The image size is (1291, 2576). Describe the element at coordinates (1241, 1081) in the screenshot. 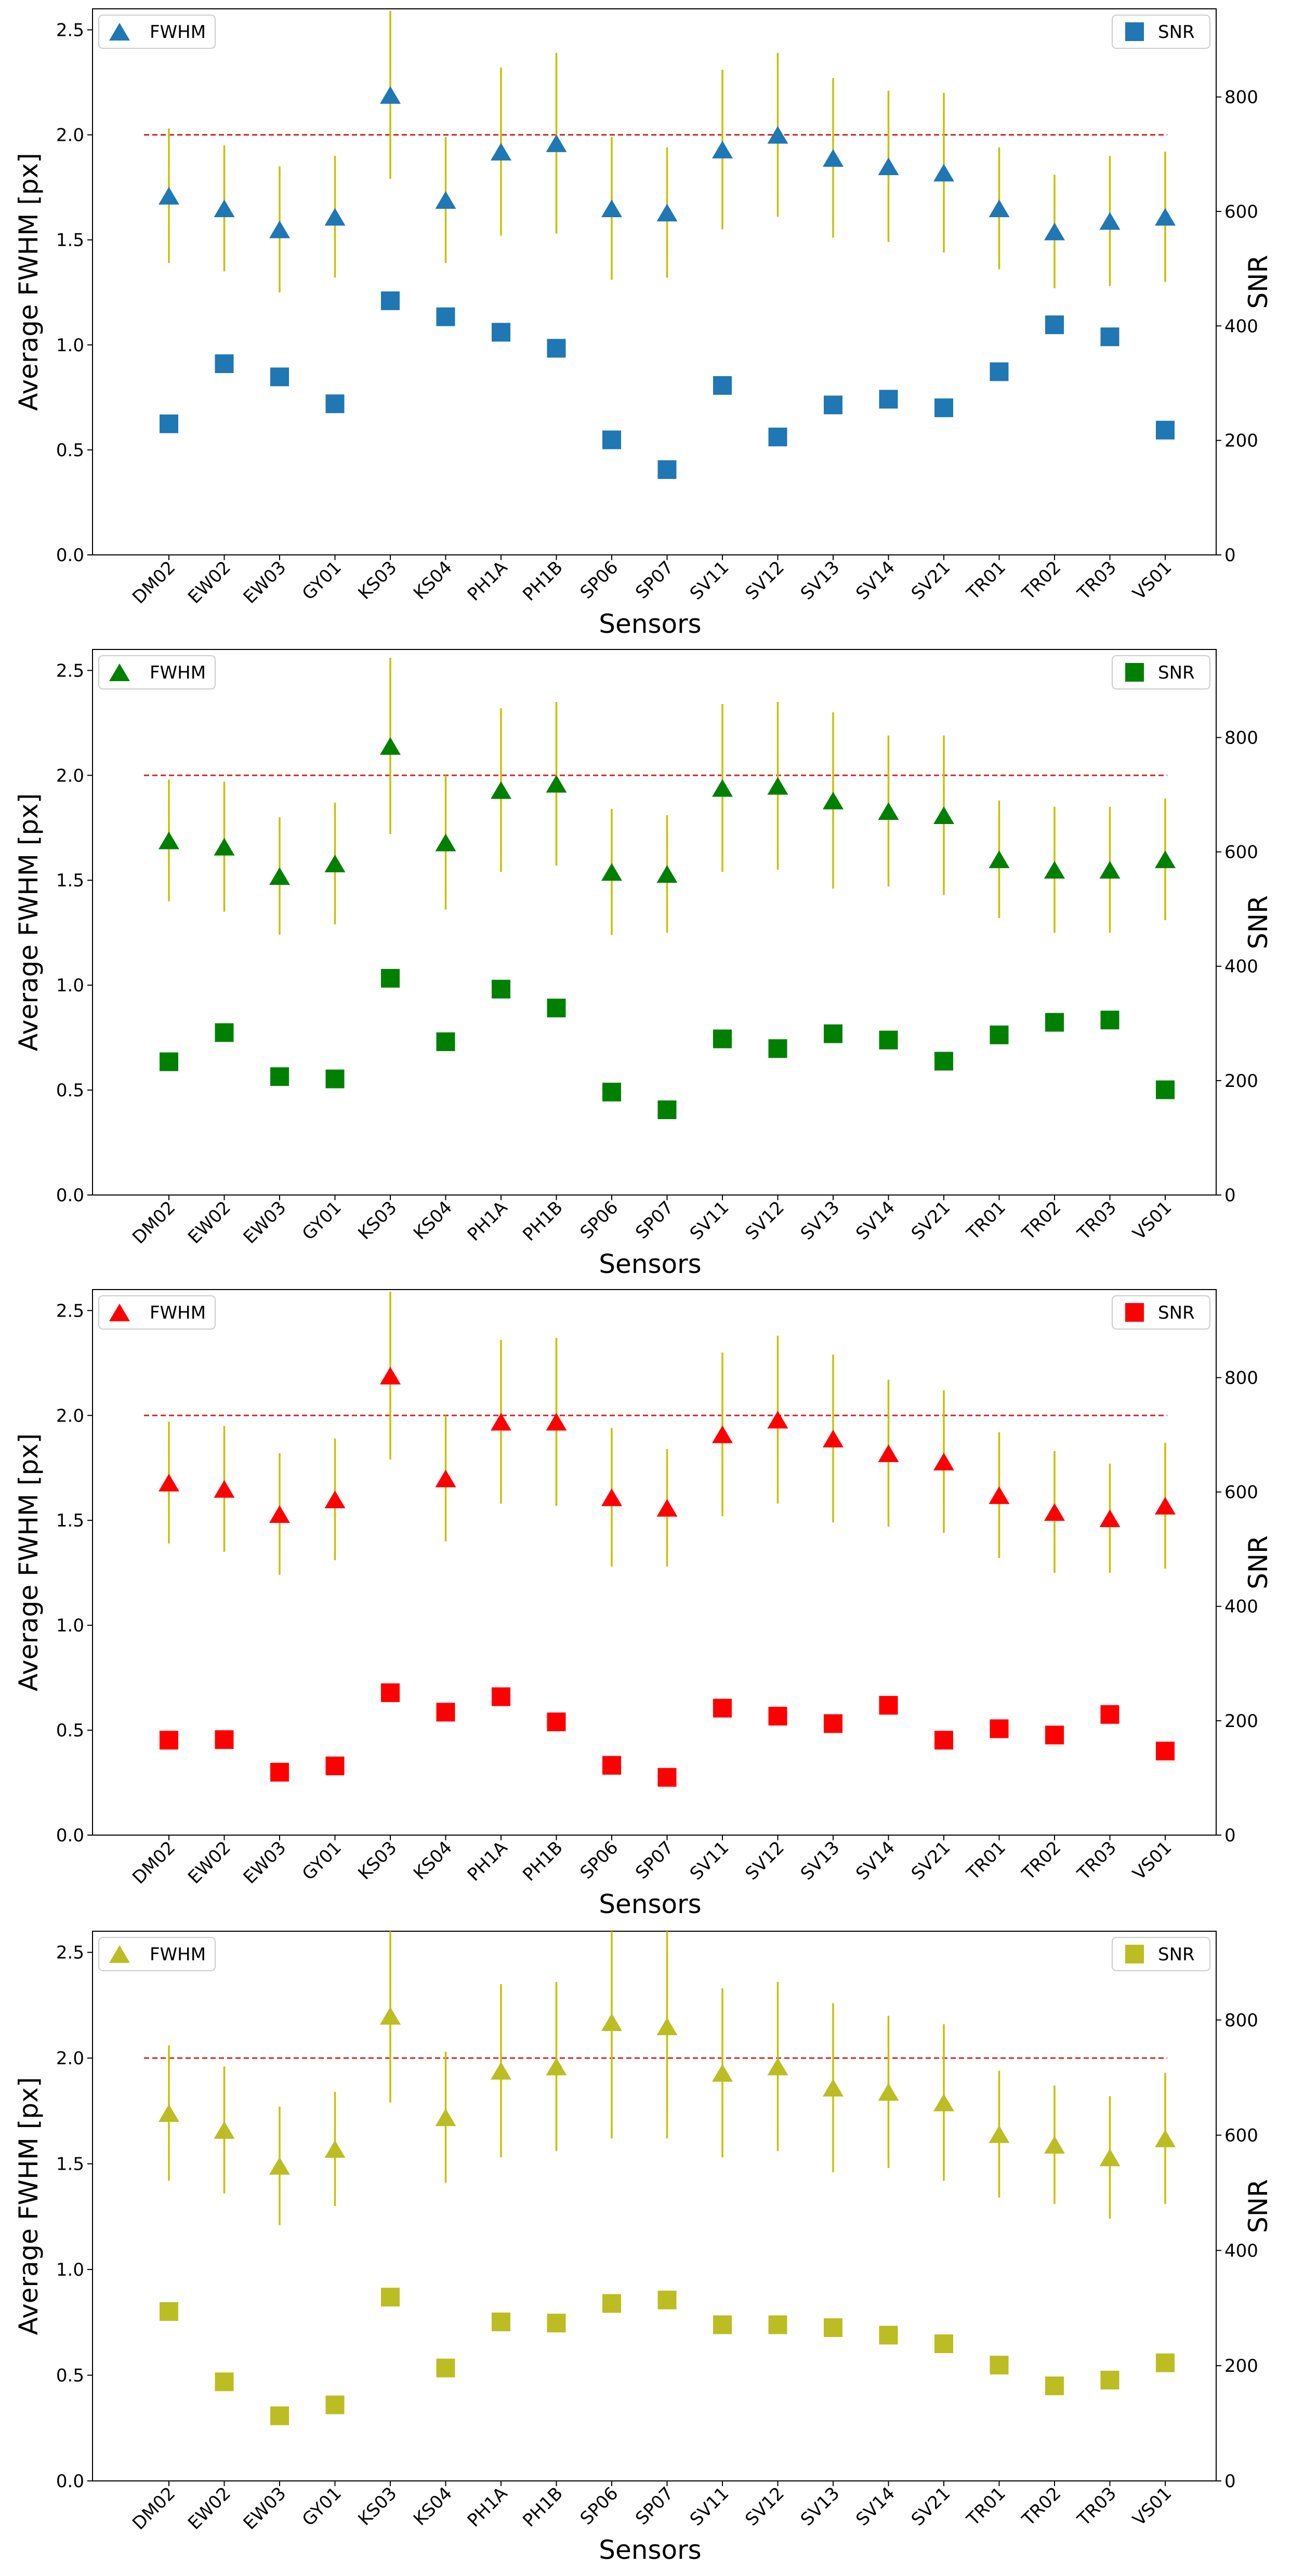

I see `y-right-tick-label: 200` at that location.